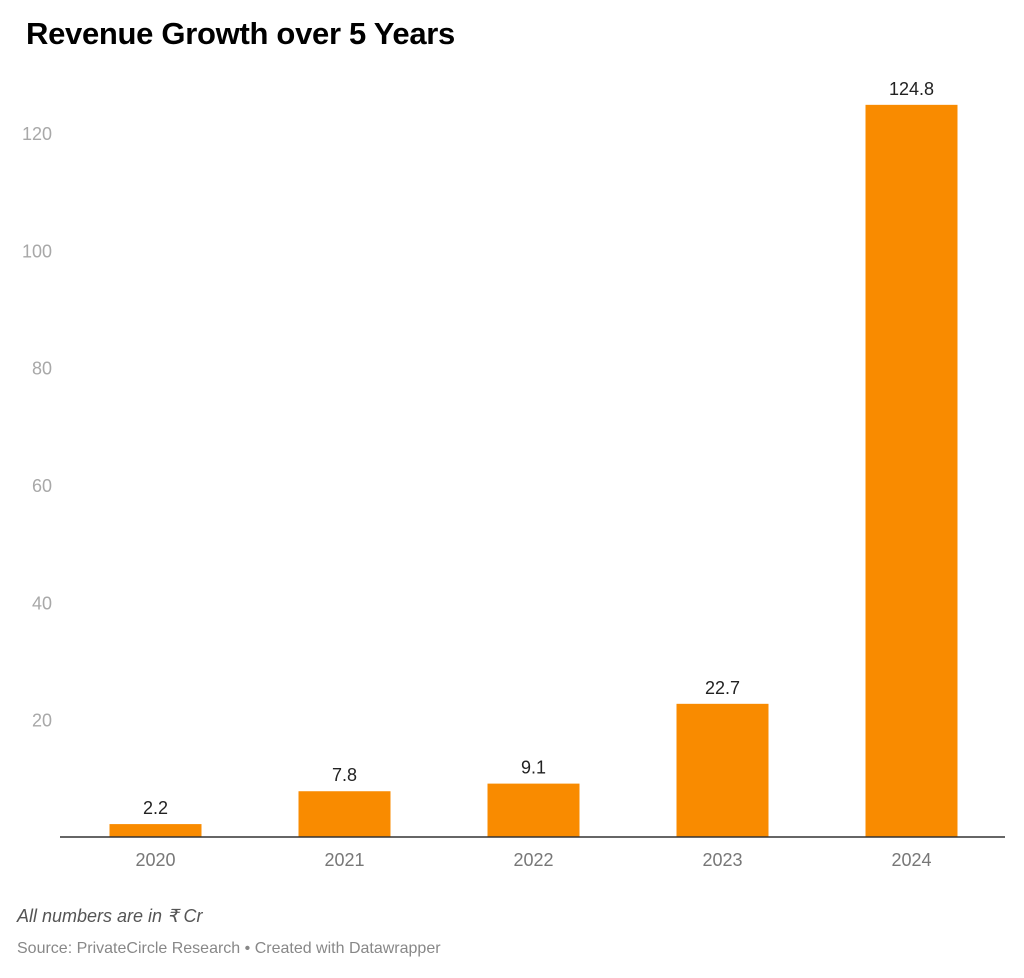  Describe the element at coordinates (722, 770) in the screenshot. I see `bar-2023` at that location.